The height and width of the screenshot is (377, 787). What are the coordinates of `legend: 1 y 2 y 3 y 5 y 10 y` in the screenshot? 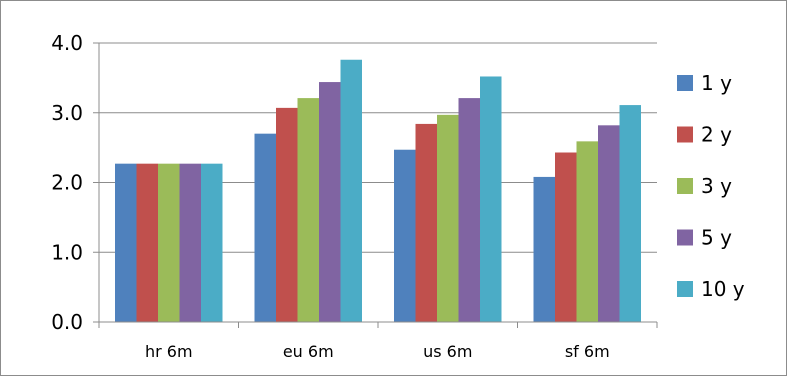 It's located at (711, 186).